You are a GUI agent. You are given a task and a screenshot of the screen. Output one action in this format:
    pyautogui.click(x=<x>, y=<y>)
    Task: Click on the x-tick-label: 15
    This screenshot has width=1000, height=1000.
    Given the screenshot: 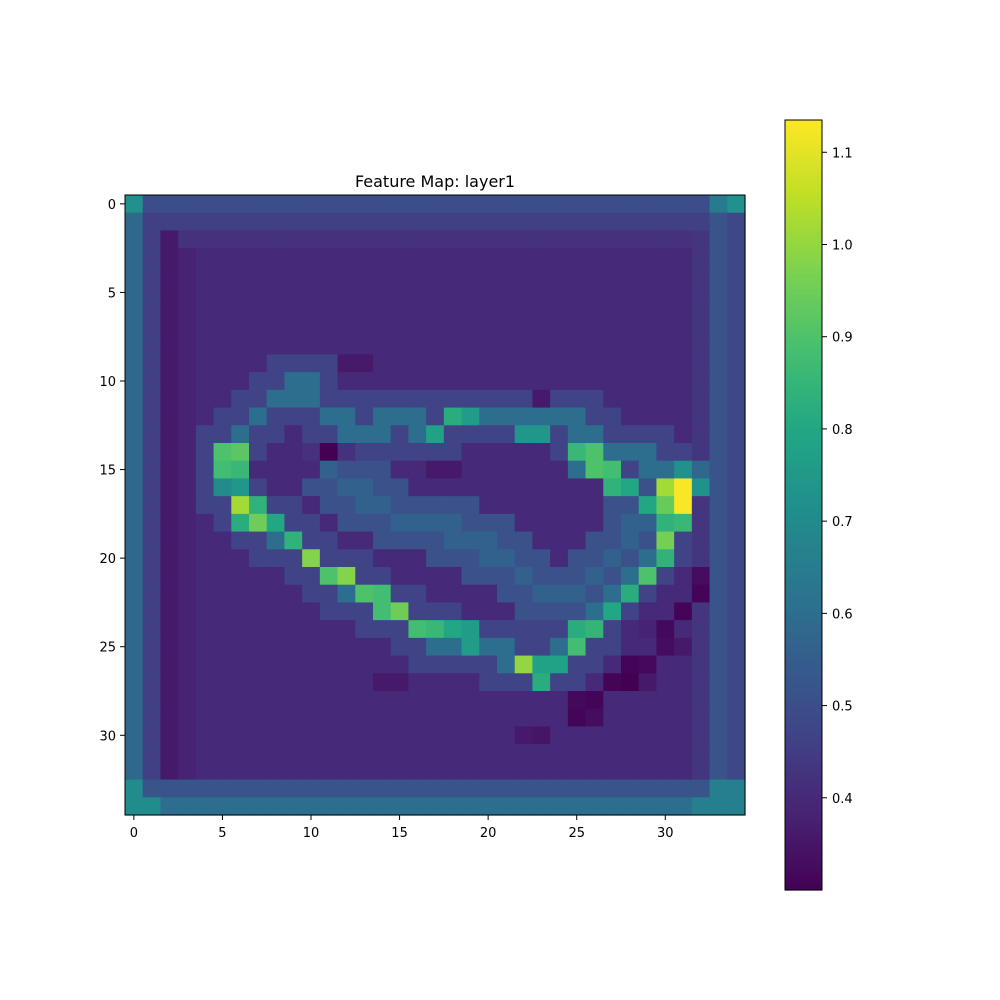 What is the action you would take?
    pyautogui.click(x=399, y=833)
    